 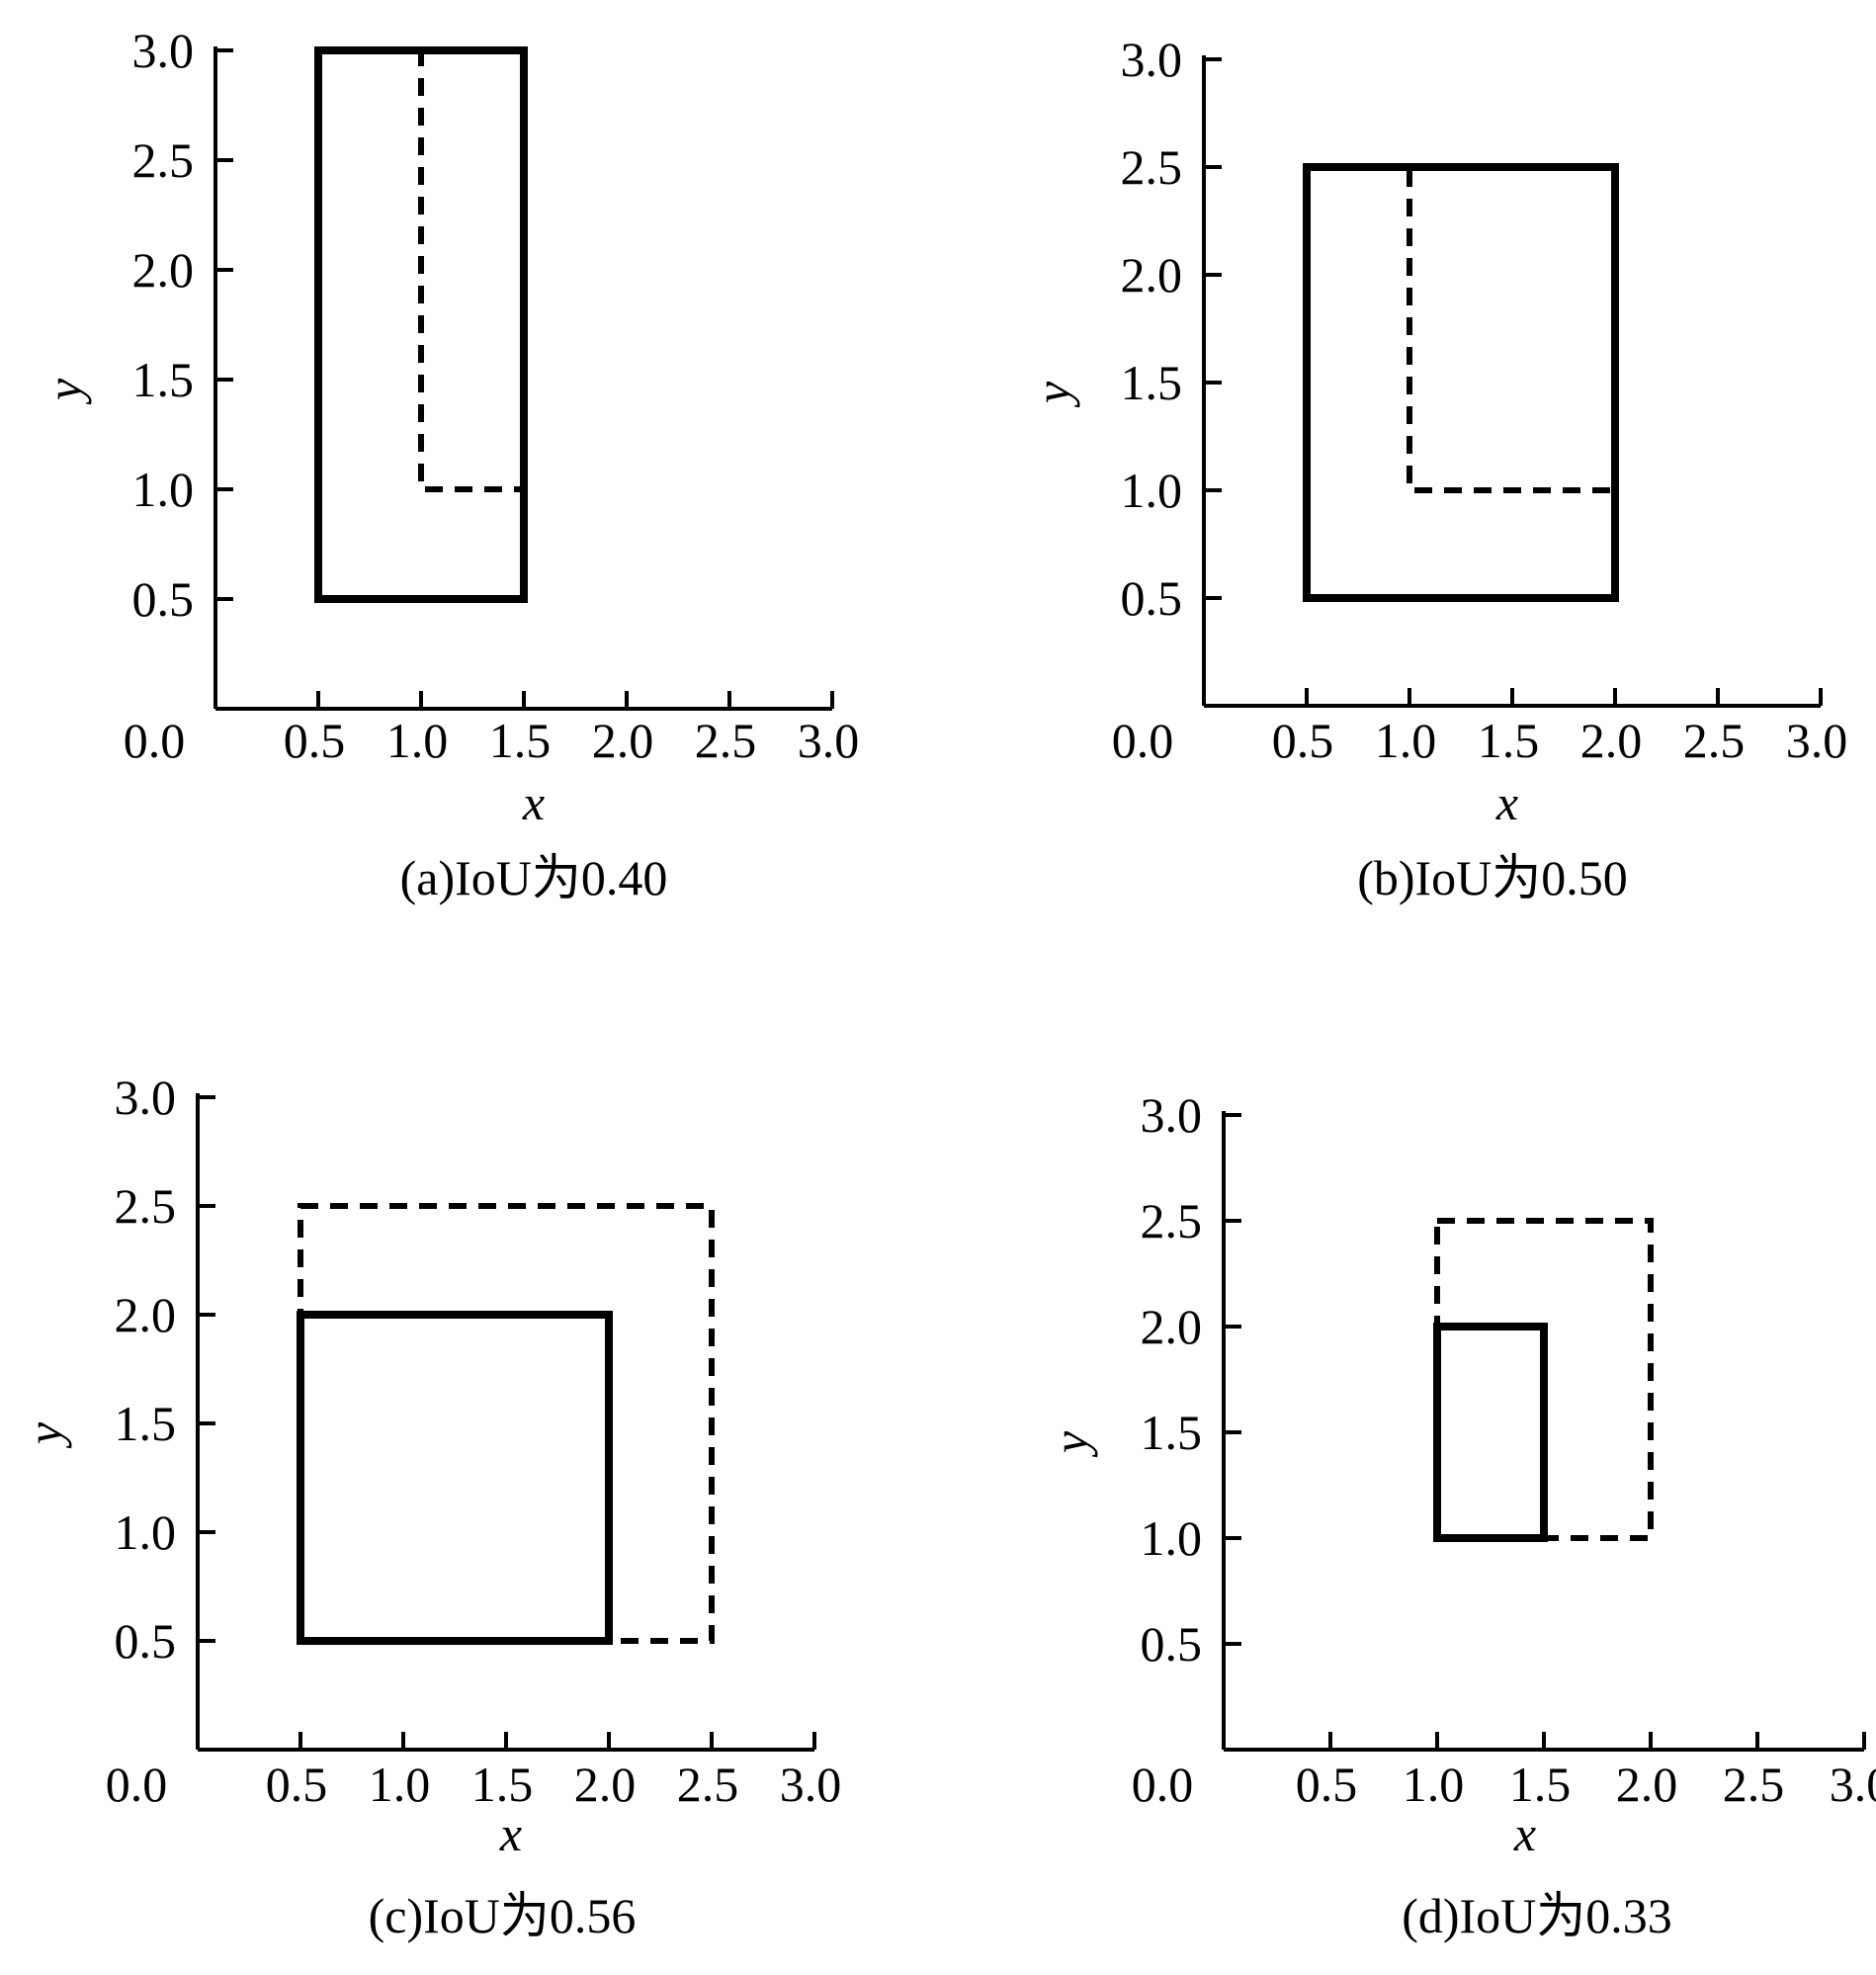 I want to click on panel-caption: (a)IoU为0.40, so click(x=534, y=877).